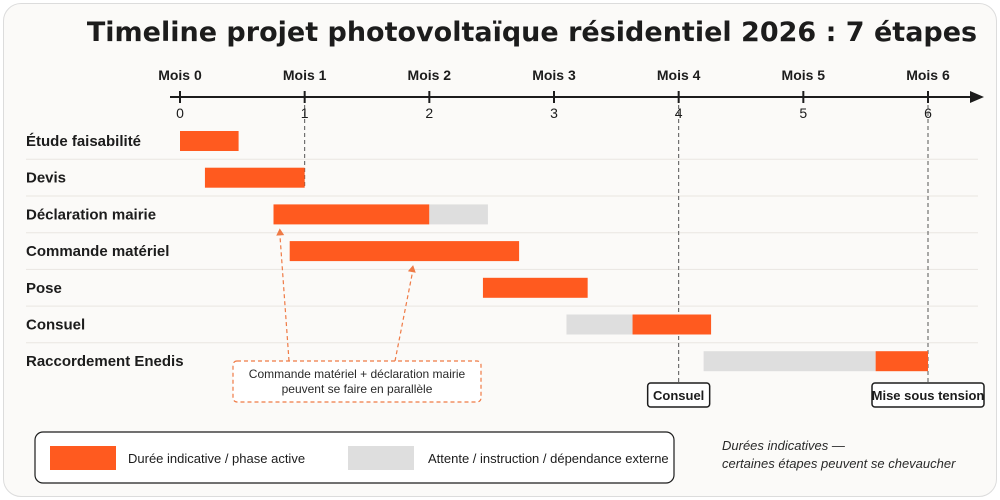  What do you see at coordinates (357, 374) in the screenshot?
I see `annotation-text: Commande matériel + déclaration mairie` at bounding box center [357, 374].